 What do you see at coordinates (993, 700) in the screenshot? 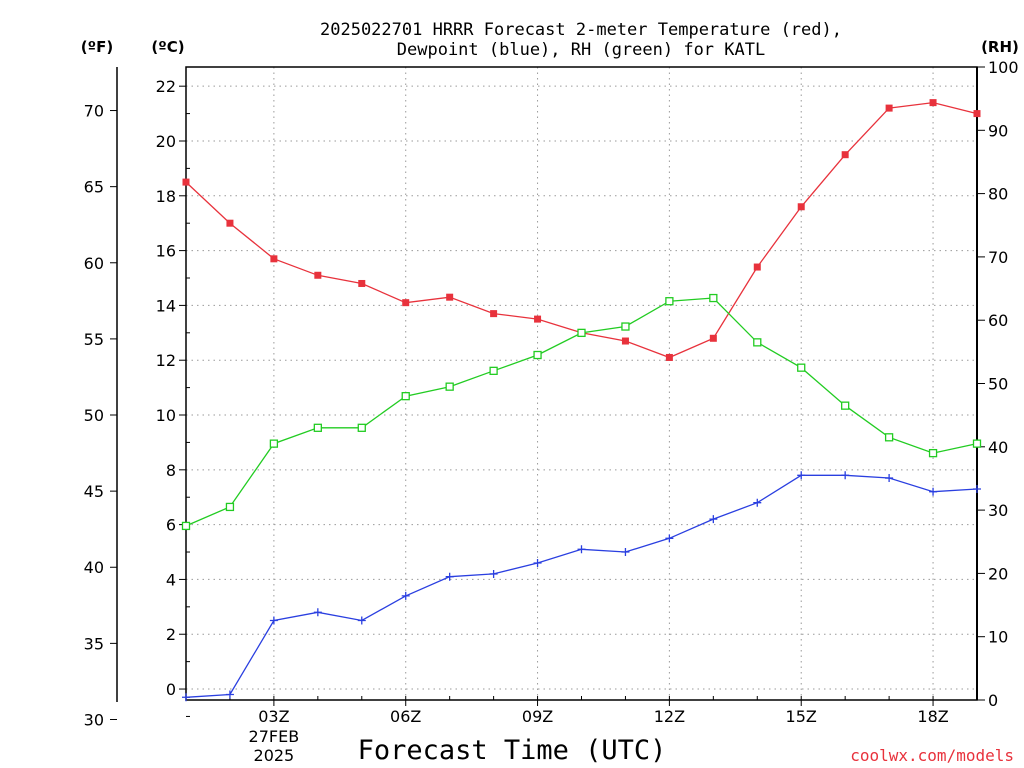
I see `rh-tick-label: 0` at bounding box center [993, 700].